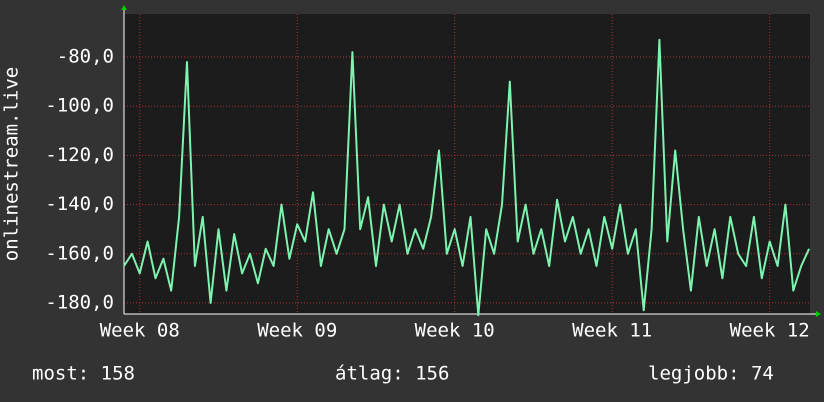 The image size is (824, 402). I want to click on x-tick-label: Week 10, so click(455, 331).